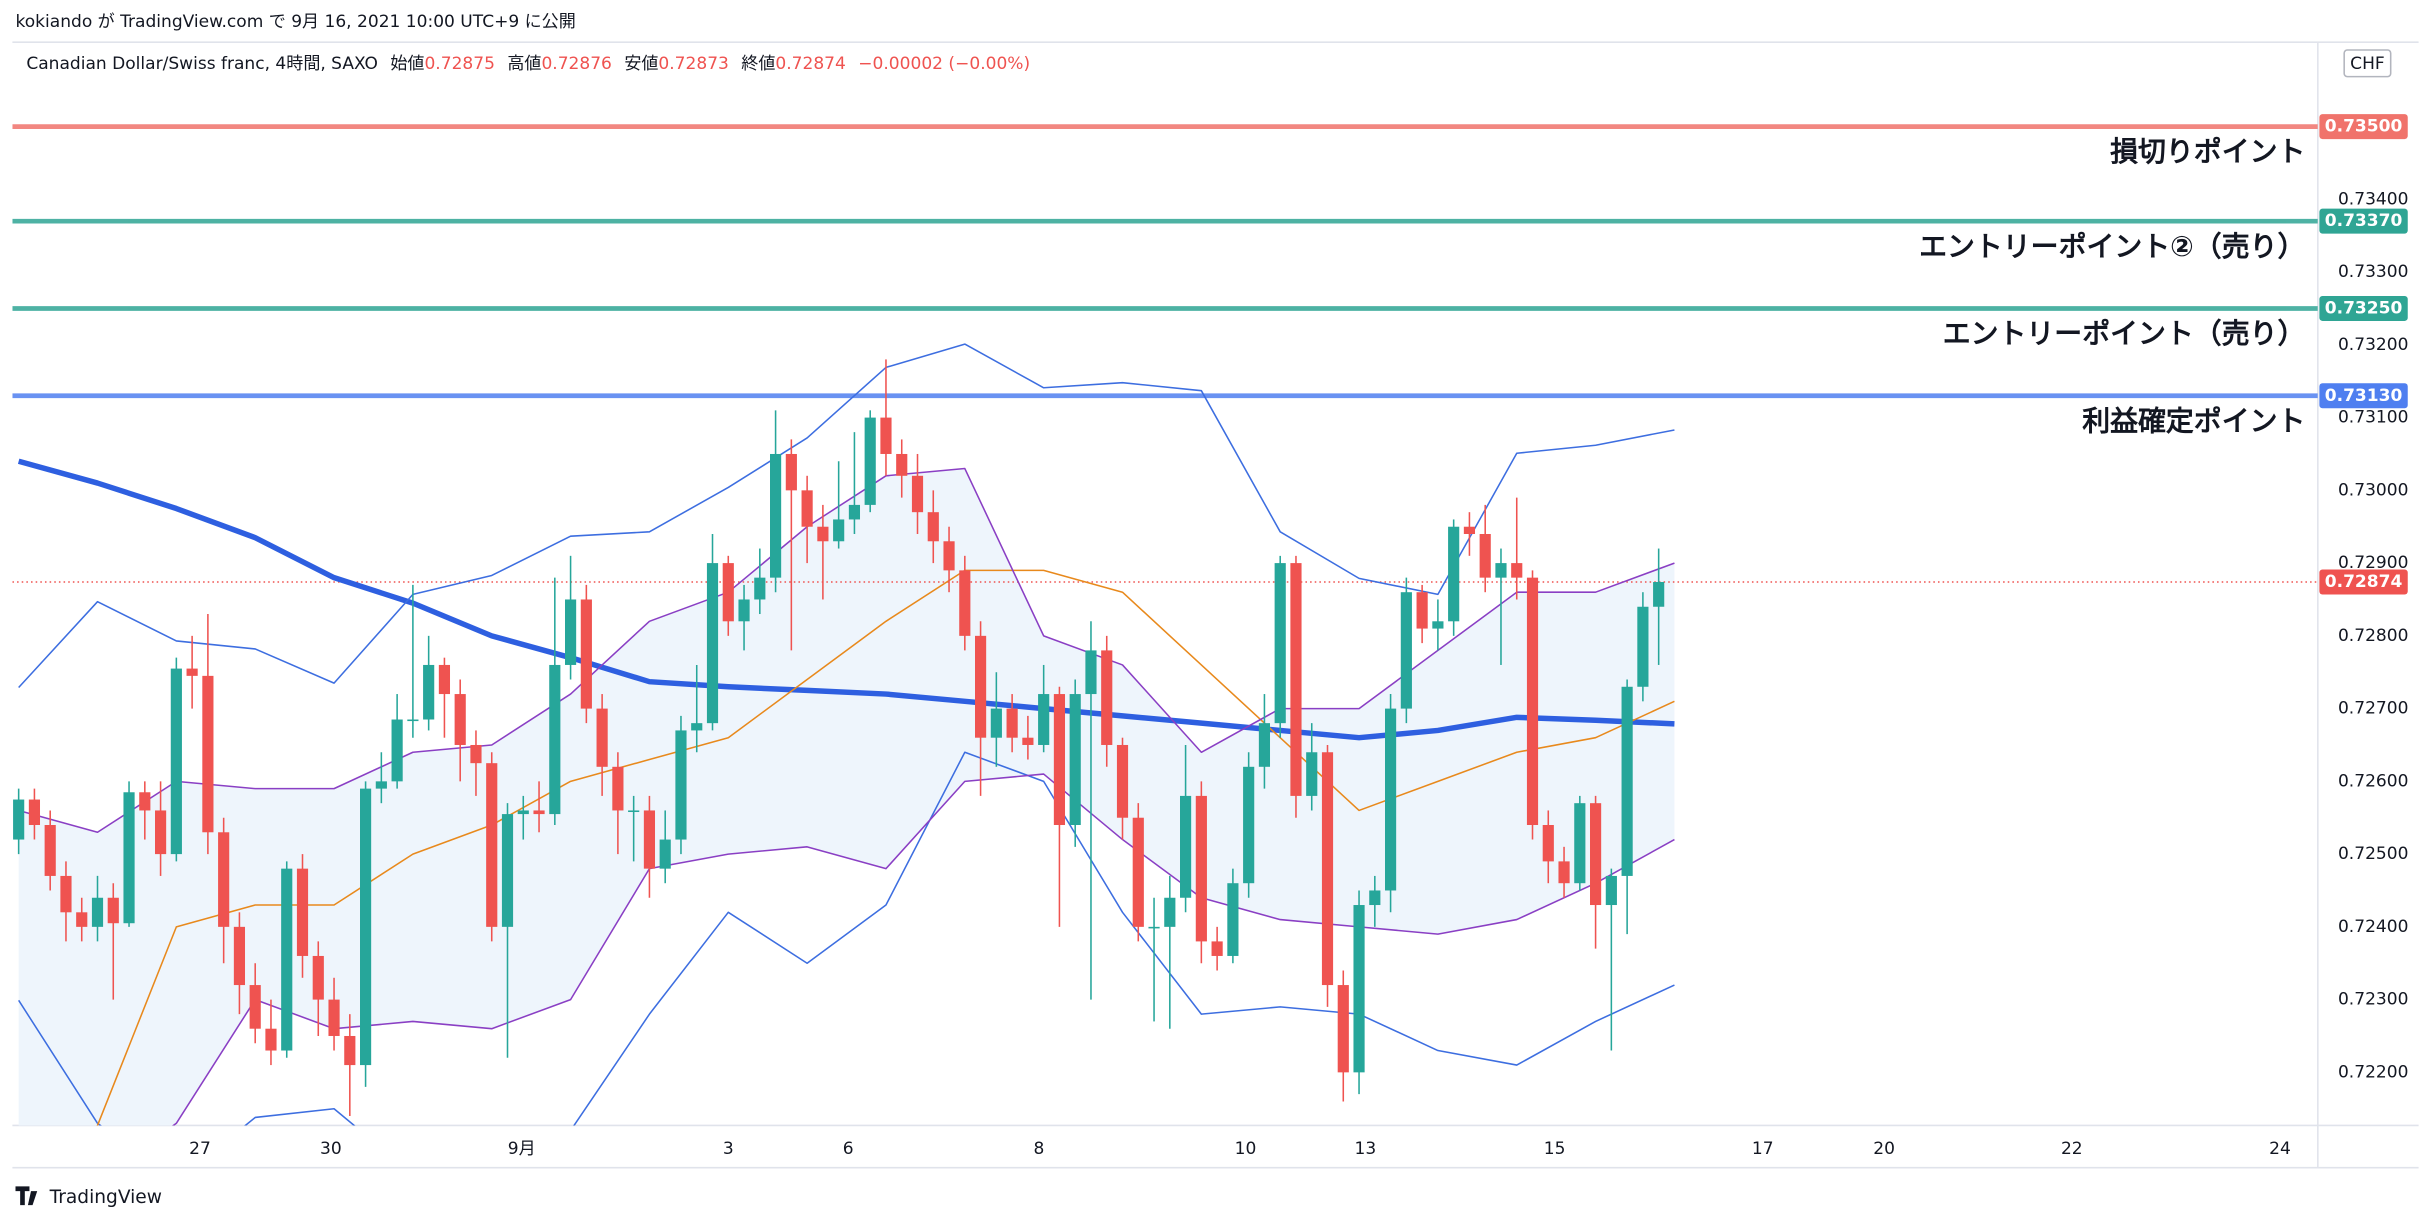 The width and height of the screenshot is (2431, 1213). What do you see at coordinates (2373, 927) in the screenshot?
I see `y-tick-label: 0.72400` at bounding box center [2373, 927].